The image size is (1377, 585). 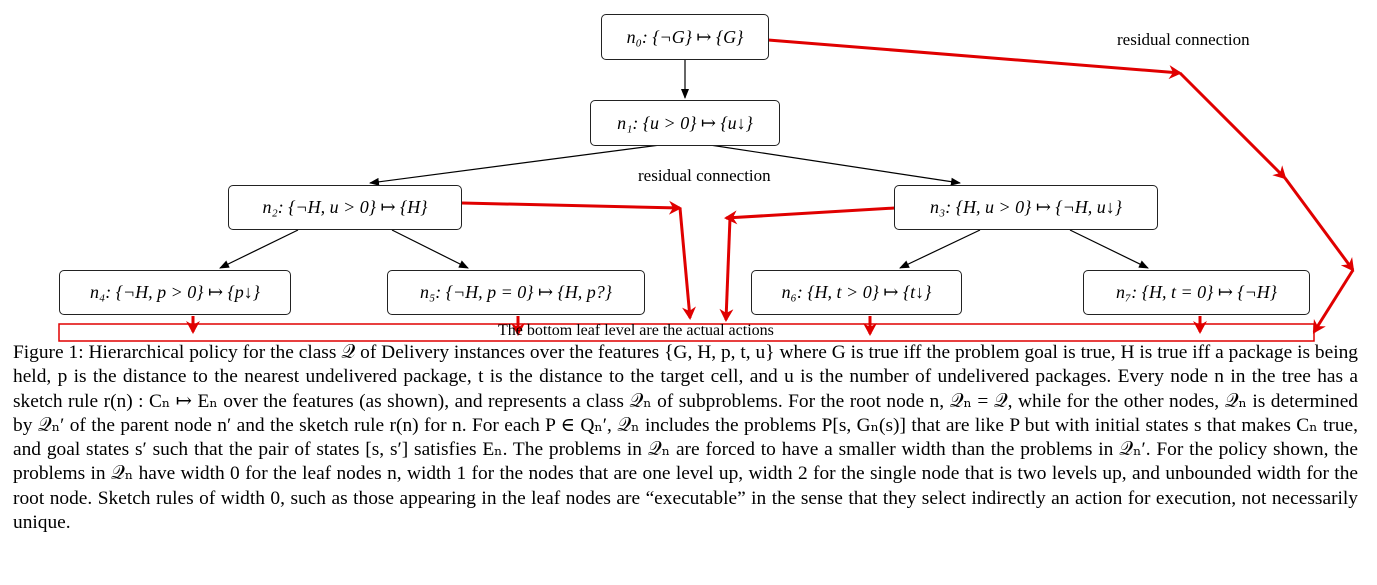 What do you see at coordinates (810, 215) in the screenshot?
I see `residual-arrow-n3-a` at bounding box center [810, 215].